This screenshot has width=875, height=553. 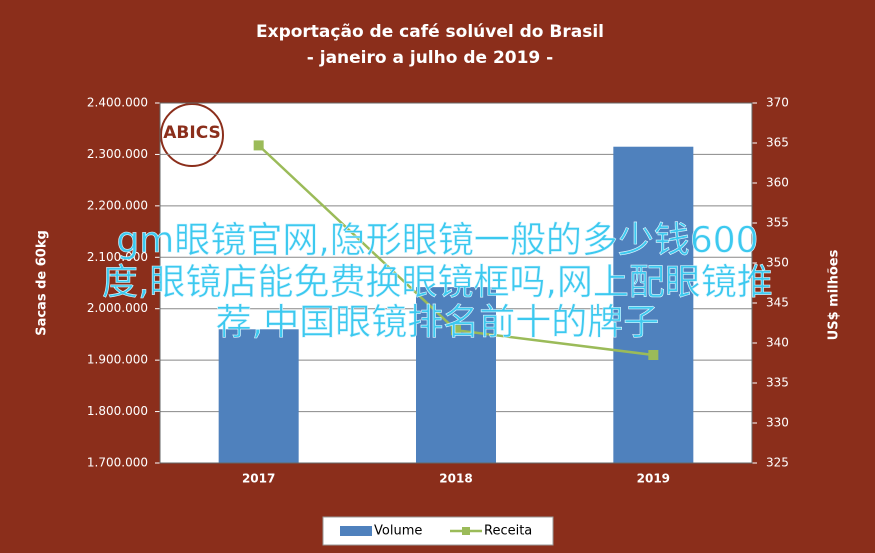 I want to click on y-tick-label: 2.000.000, so click(x=117, y=308).